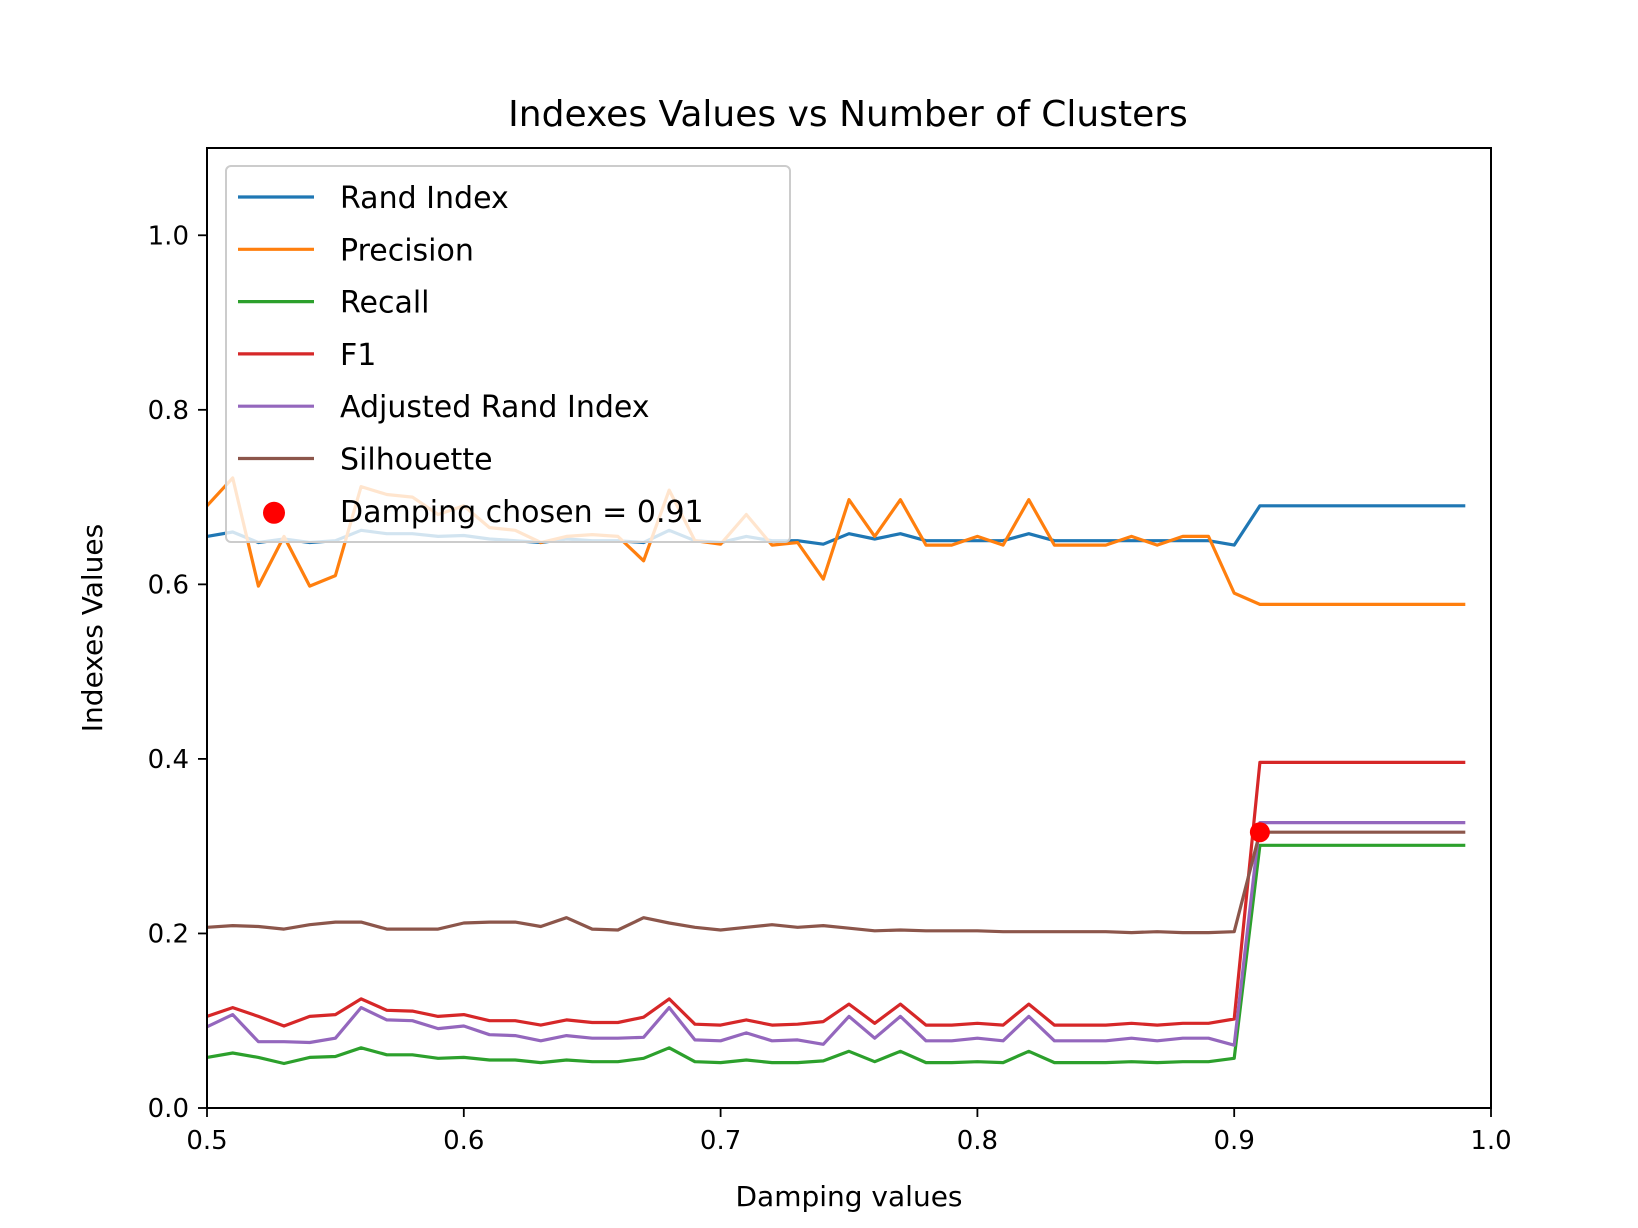  Describe the element at coordinates (274, 512) in the screenshot. I see `legend-marker-swatch` at that location.